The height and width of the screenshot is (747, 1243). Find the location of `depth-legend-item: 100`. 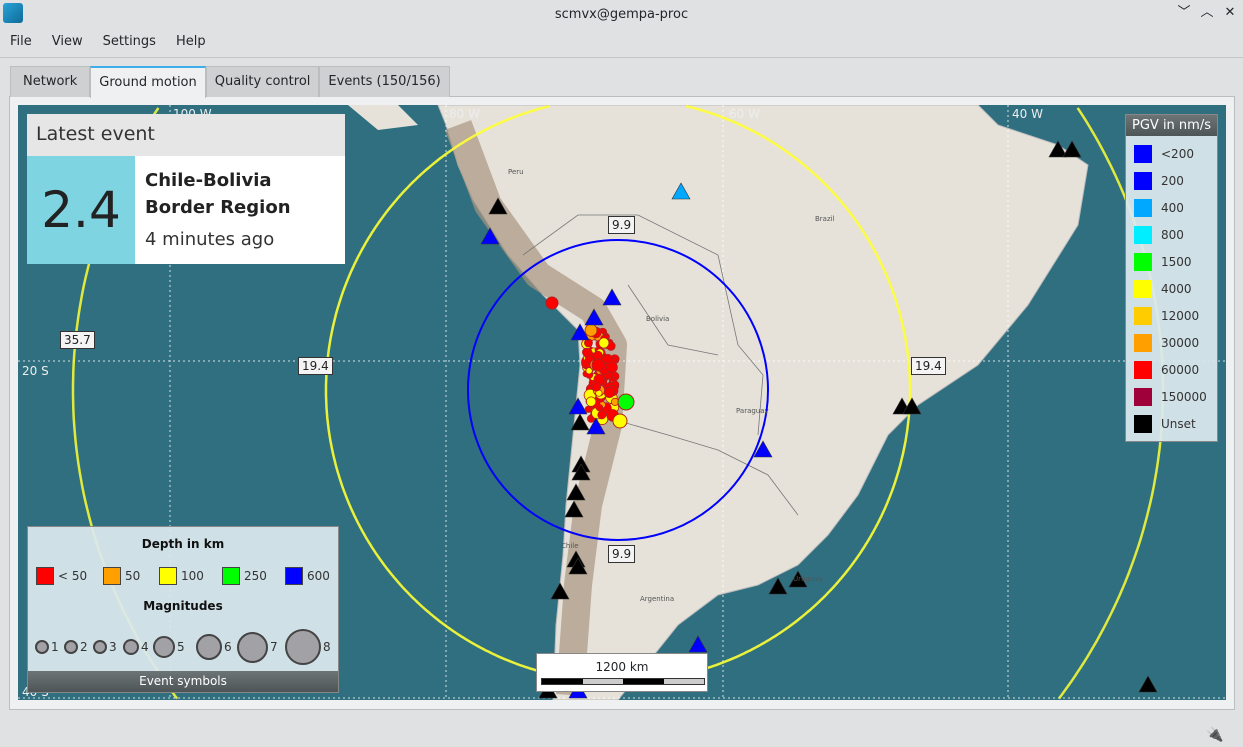

depth-legend-item: 100 is located at coordinates (181, 576).